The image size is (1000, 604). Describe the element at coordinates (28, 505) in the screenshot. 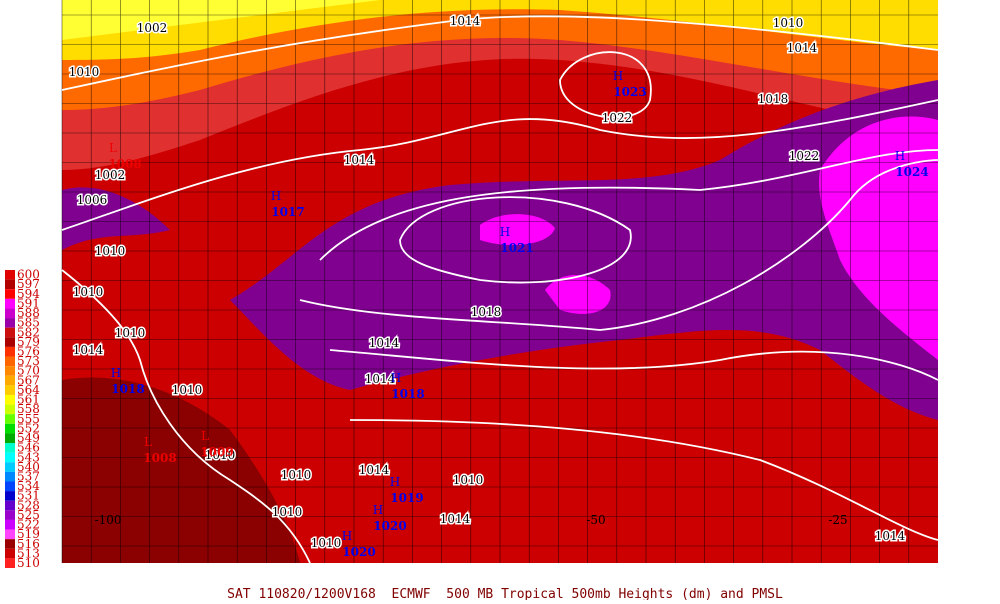

I see `legend-label: 528` at that location.